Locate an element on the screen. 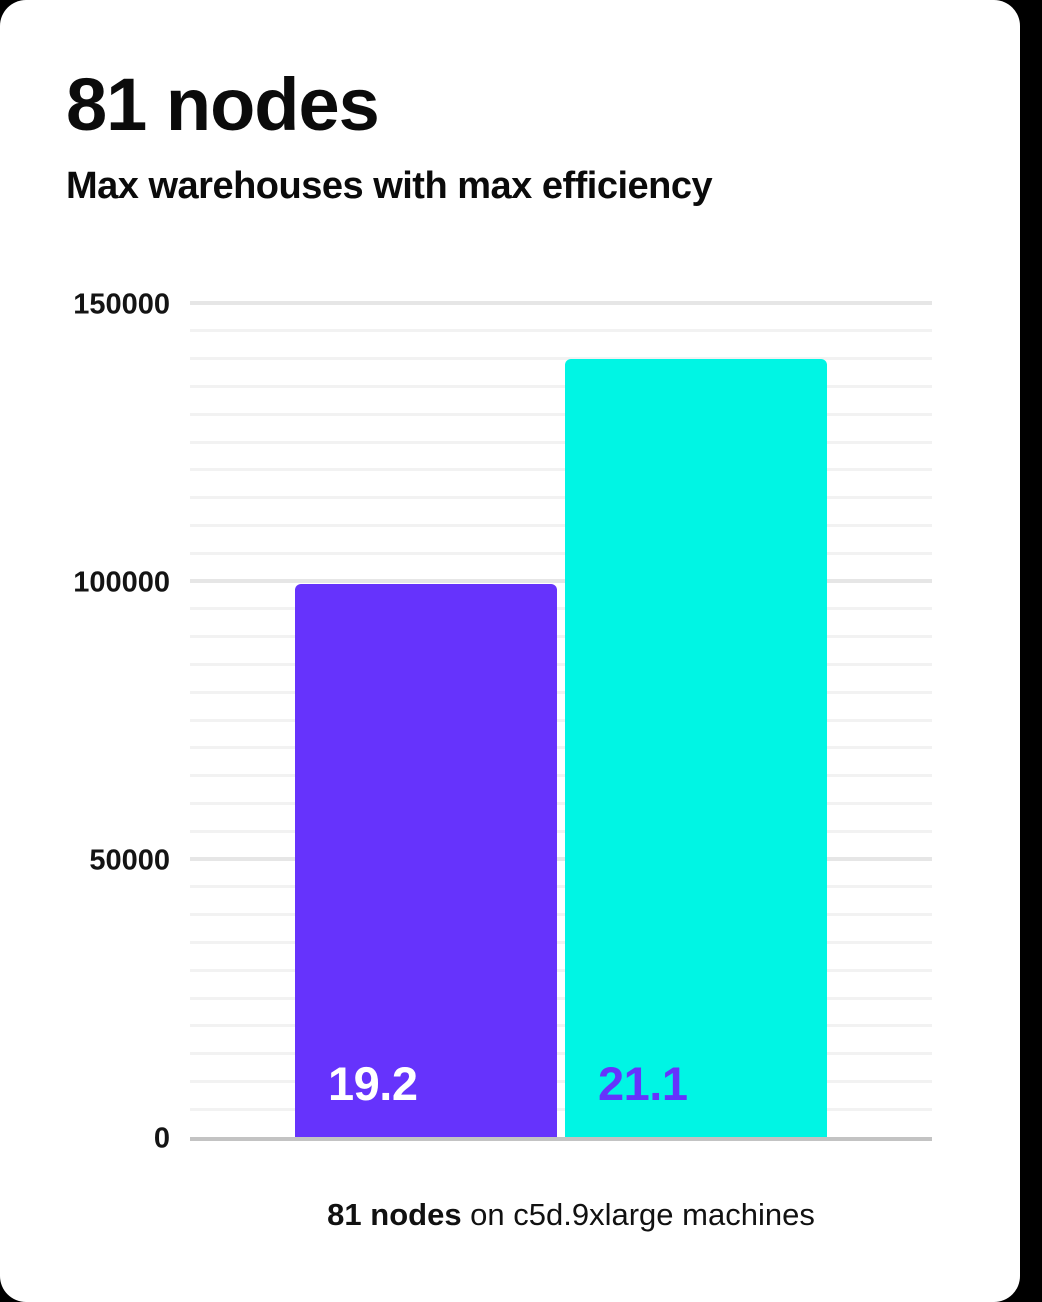 This screenshot has width=1042, height=1302. caption-bold-text: 81 nodes is located at coordinates (394, 1214).